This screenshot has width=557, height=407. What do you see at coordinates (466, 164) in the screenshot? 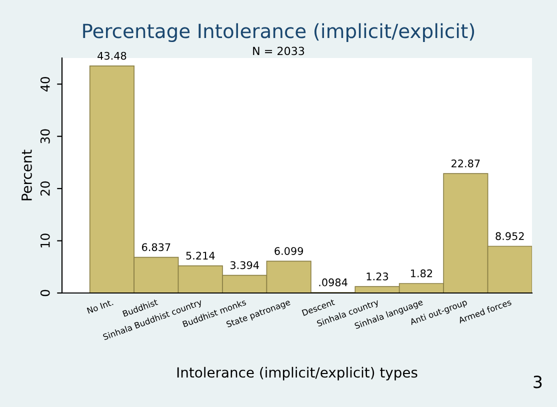
I see `data-label: 22.87` at bounding box center [466, 164].